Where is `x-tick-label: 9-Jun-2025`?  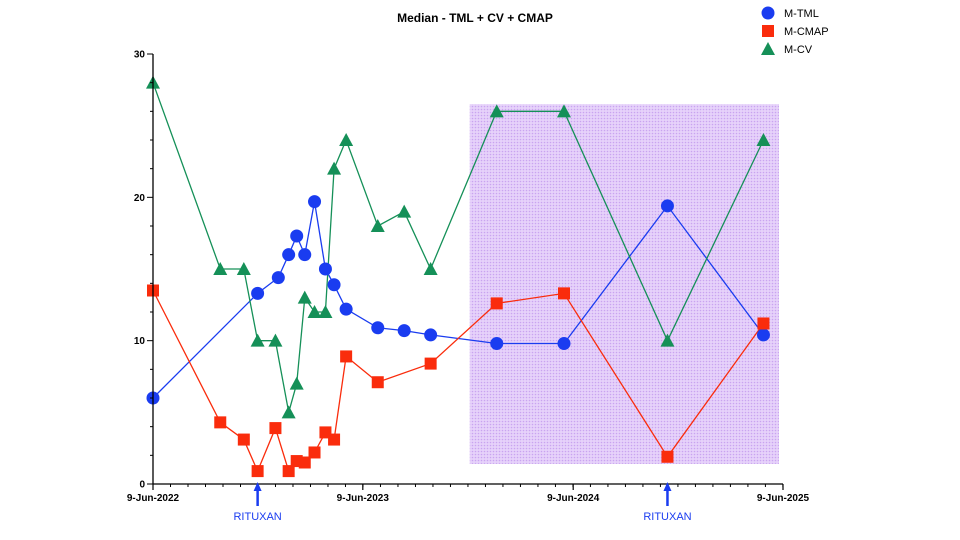
x-tick-label: 9-Jun-2025 is located at coordinates (783, 498).